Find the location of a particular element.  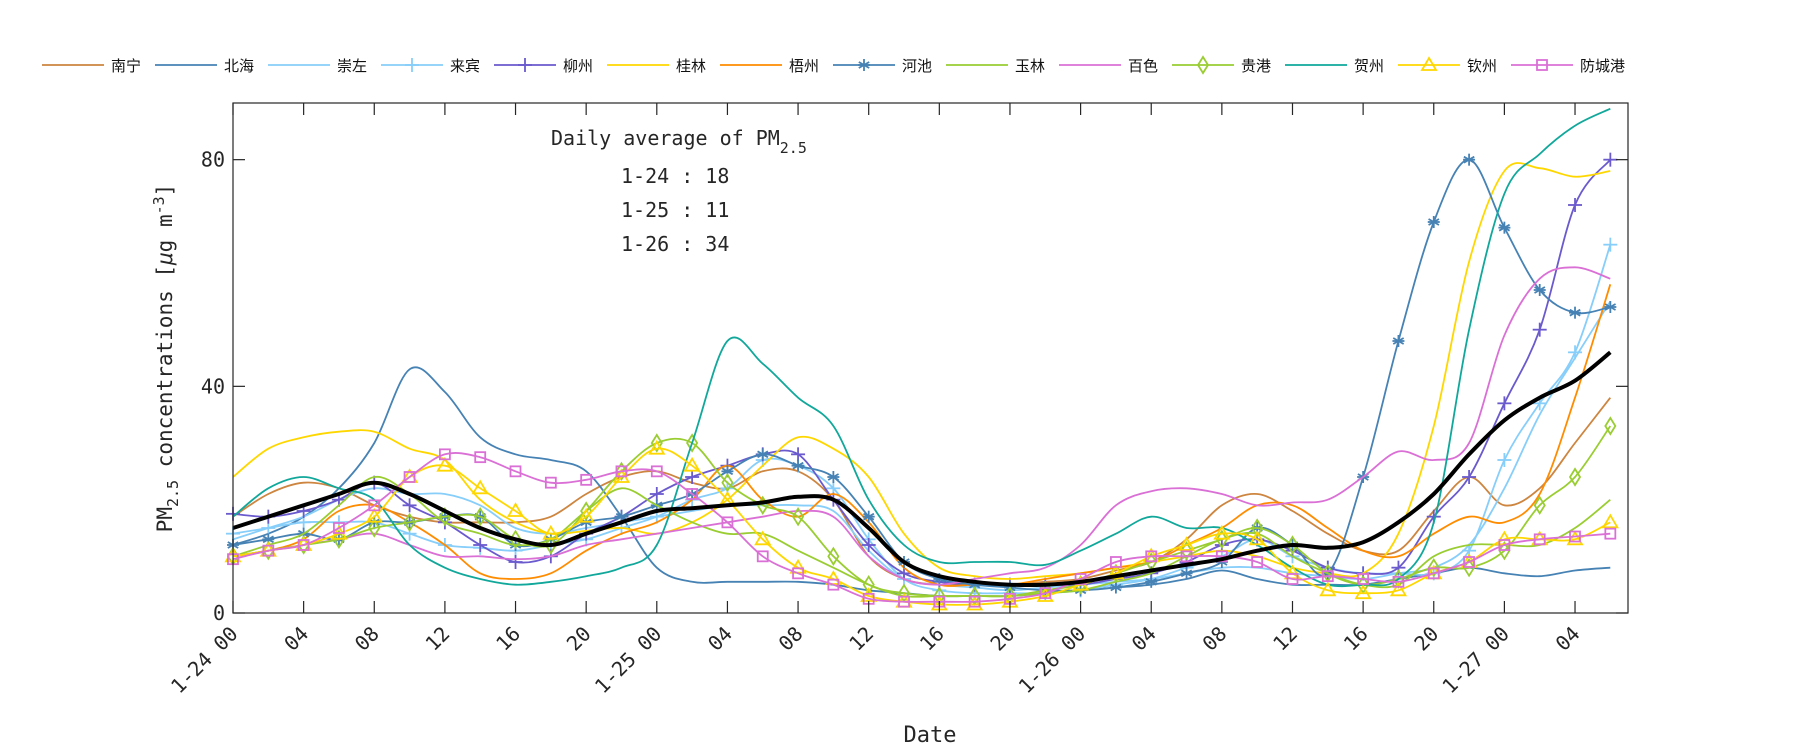

legend-item: 崇左 is located at coordinates (317, 66).